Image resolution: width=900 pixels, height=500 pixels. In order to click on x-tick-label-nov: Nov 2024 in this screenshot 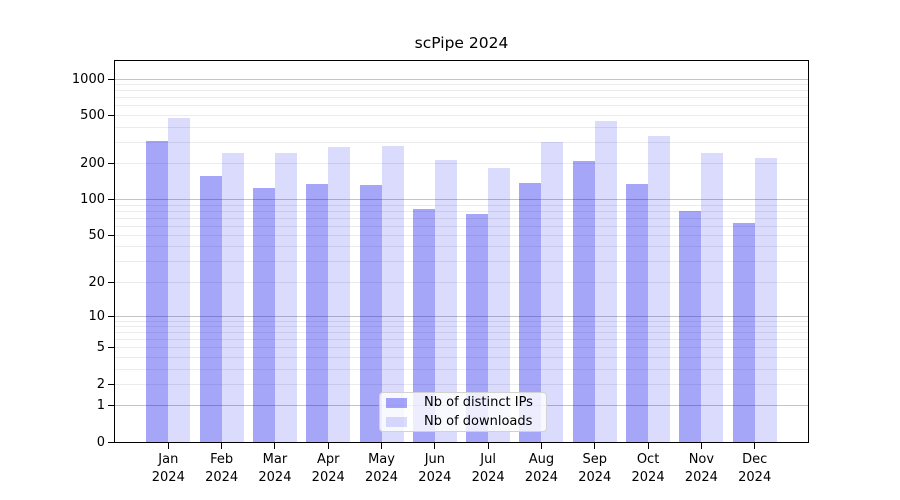, I will do `click(701, 468)`.